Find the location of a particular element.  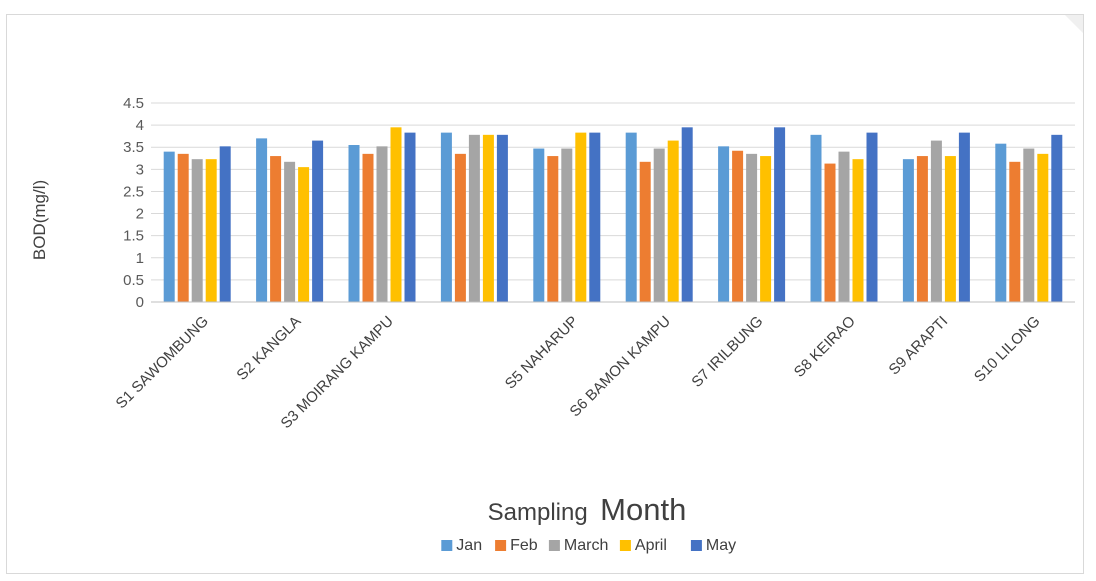

legend-label: April is located at coordinates (651, 545).